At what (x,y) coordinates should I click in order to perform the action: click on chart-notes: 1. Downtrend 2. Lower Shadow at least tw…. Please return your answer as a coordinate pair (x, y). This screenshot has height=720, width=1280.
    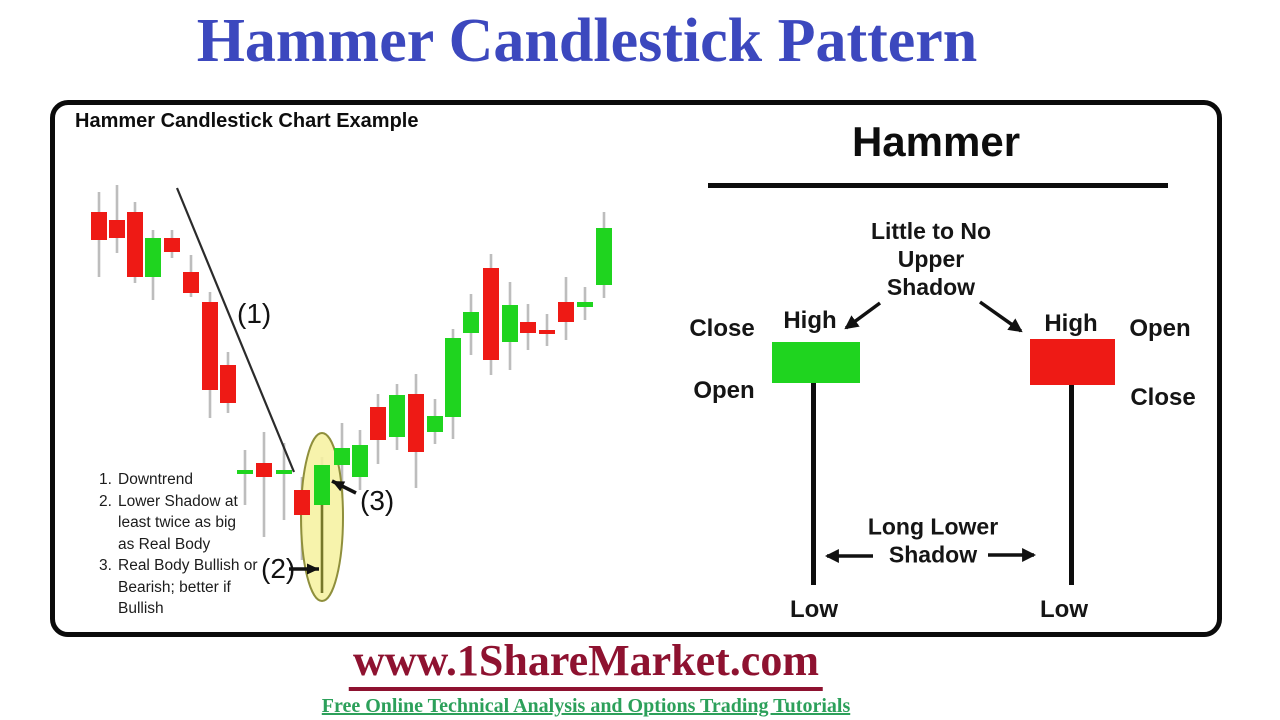
    Looking at the image, I should click on (178, 544).